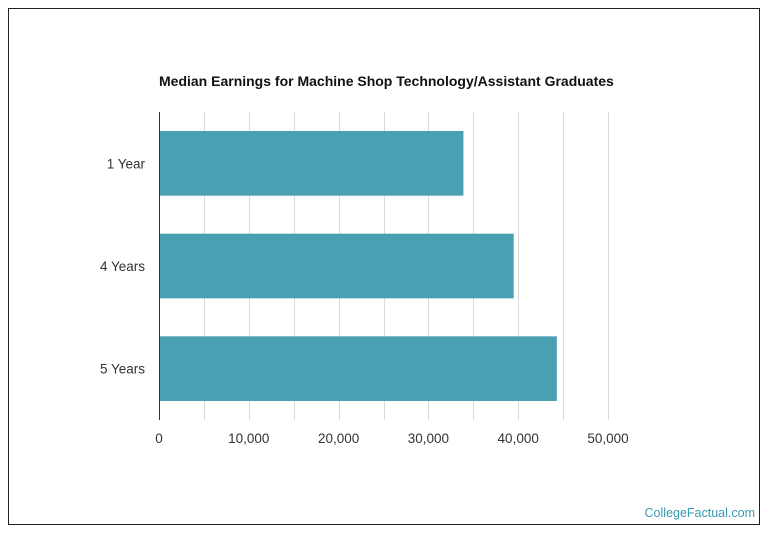  What do you see at coordinates (248, 438) in the screenshot?
I see `x-tick-label: 10,000` at bounding box center [248, 438].